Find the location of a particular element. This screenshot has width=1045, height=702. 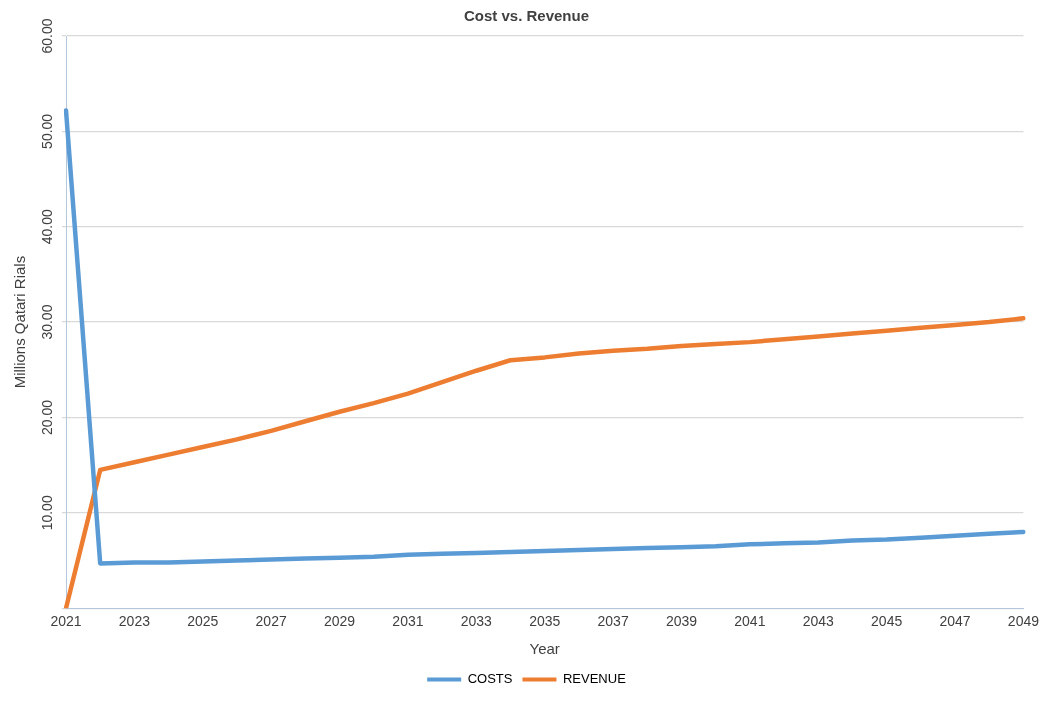

y-tick-label: 20.00 is located at coordinates (46, 417).